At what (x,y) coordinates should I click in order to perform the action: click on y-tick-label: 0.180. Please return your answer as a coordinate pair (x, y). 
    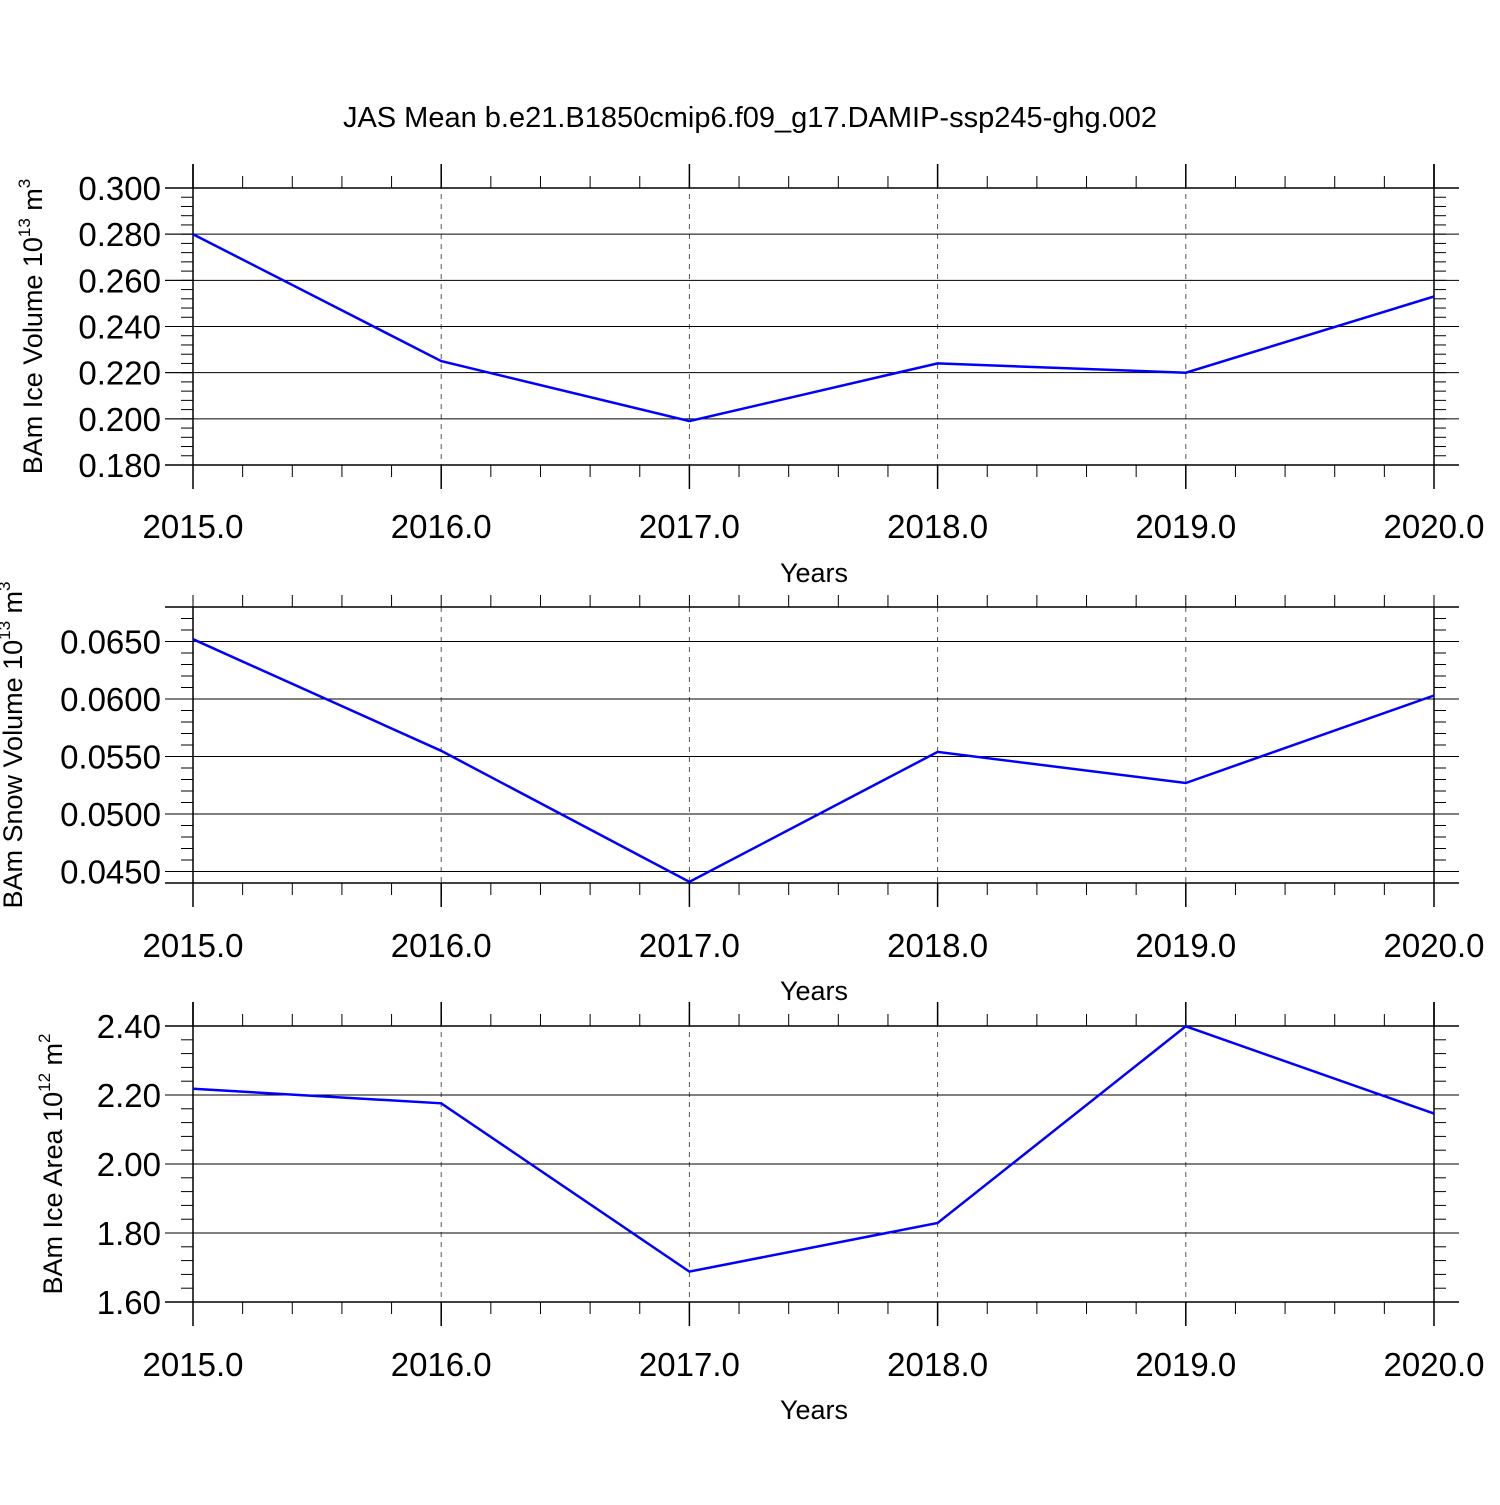
    Looking at the image, I should click on (119, 465).